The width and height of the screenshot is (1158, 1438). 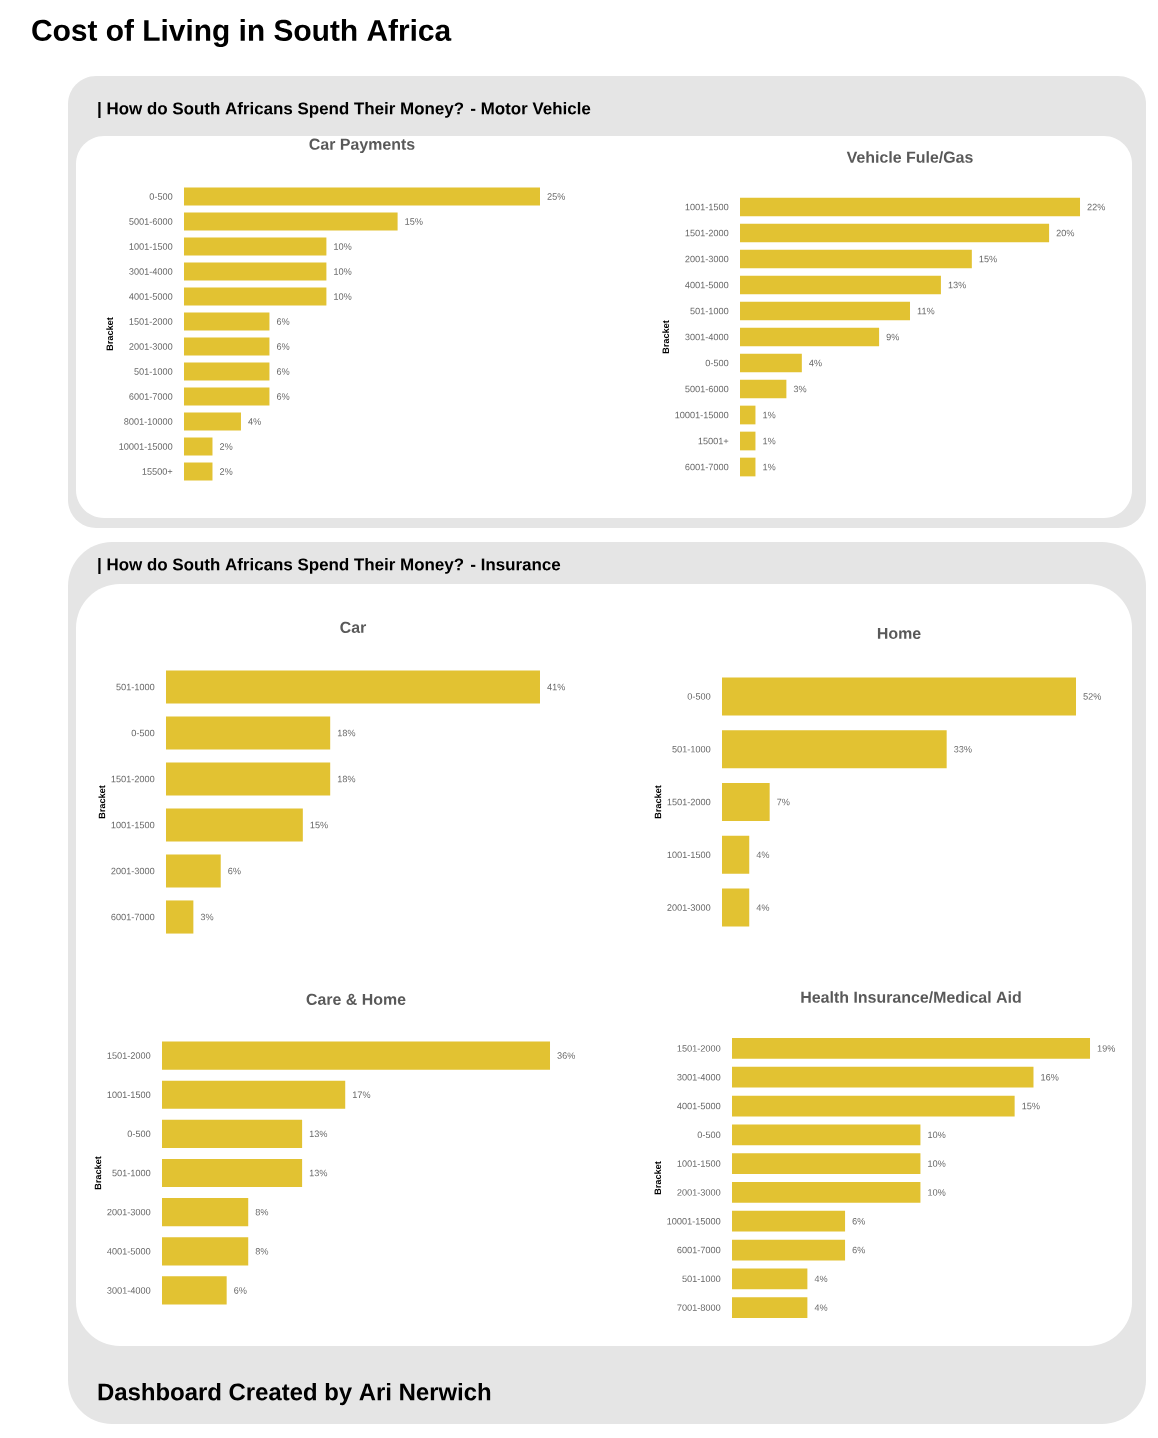 What do you see at coordinates (344, 110) in the screenshot?
I see `text: | How do South Africans Spend Their Money? - Motor Vehicle` at bounding box center [344, 110].